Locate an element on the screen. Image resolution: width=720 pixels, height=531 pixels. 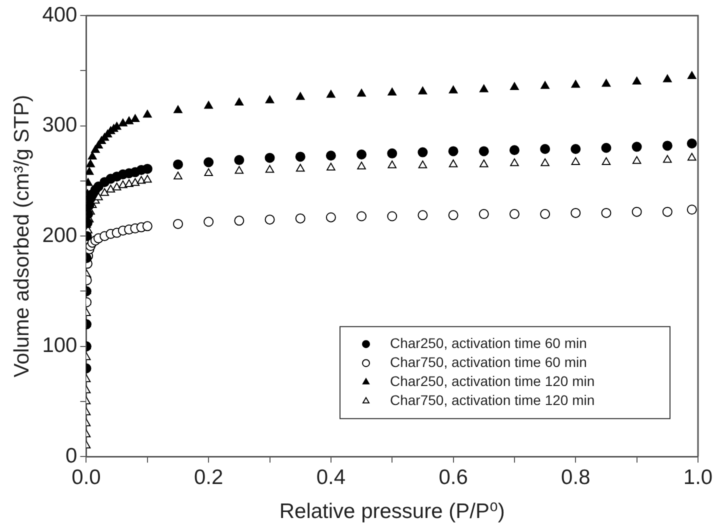
y-axis-title: Volume adsorbed (cm³/g STP) is located at coordinates (22, 236).